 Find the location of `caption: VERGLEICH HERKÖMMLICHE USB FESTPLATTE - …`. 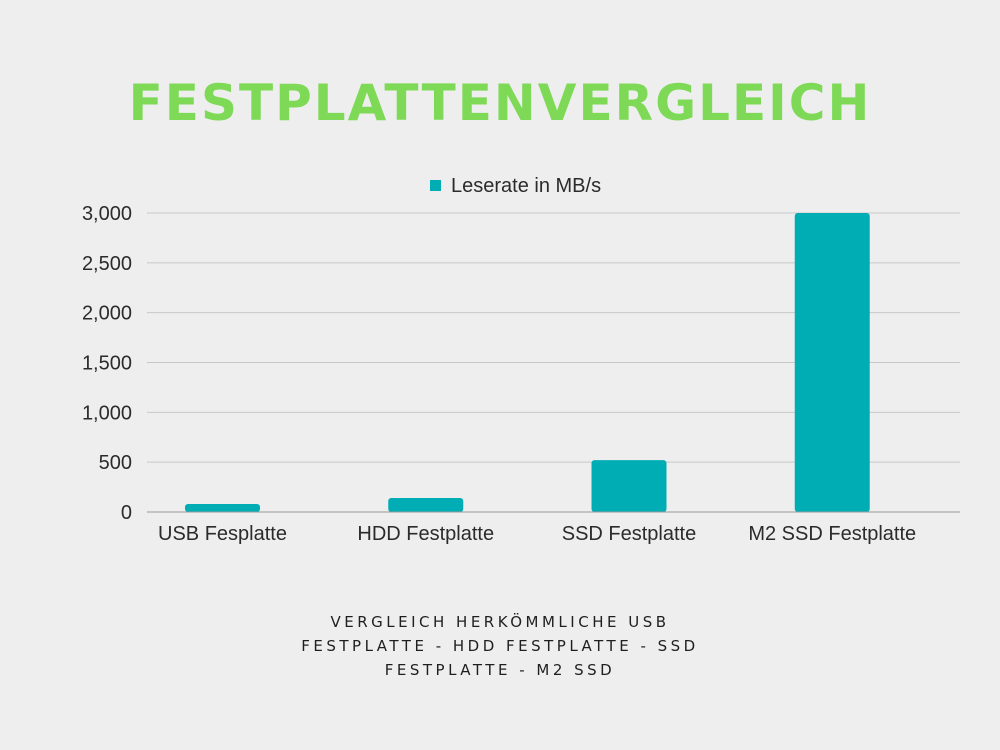

caption: VERGLEICH HERKÖMMLICHE USB FESTPLATTE - … is located at coordinates (500, 646).